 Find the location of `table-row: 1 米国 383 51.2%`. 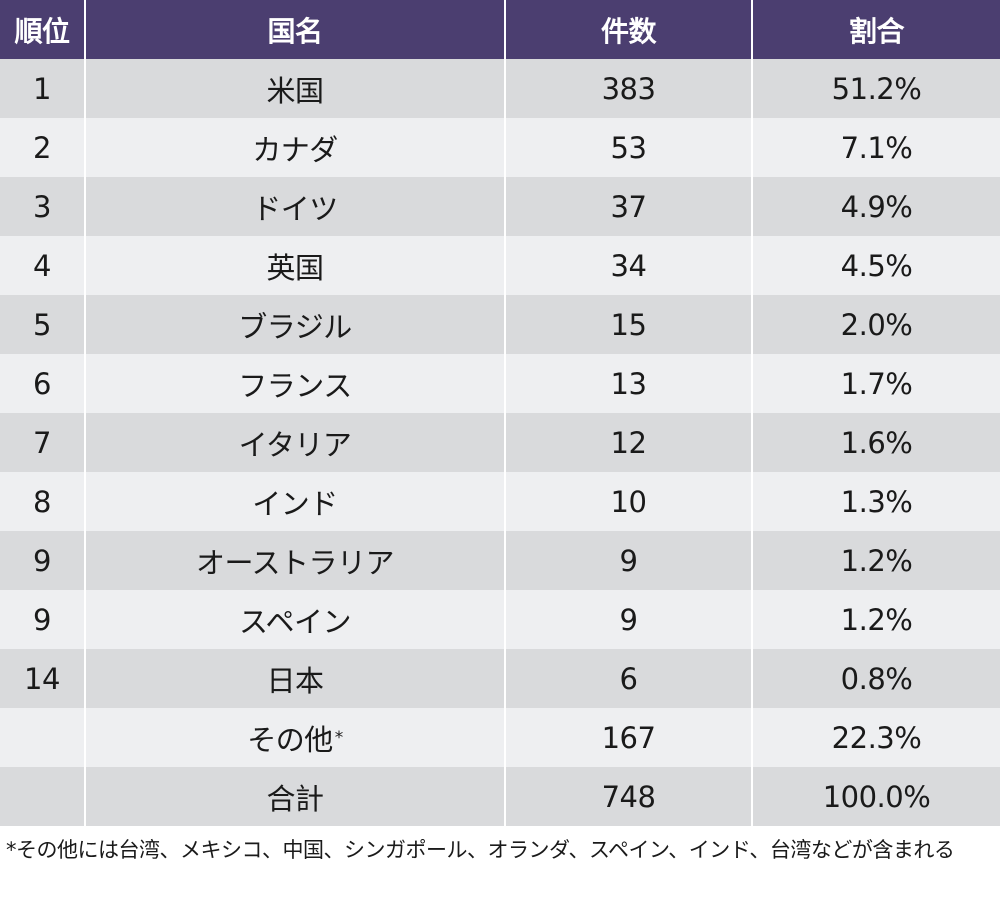

table-row: 1 米国 383 51.2% is located at coordinates (500, 88).